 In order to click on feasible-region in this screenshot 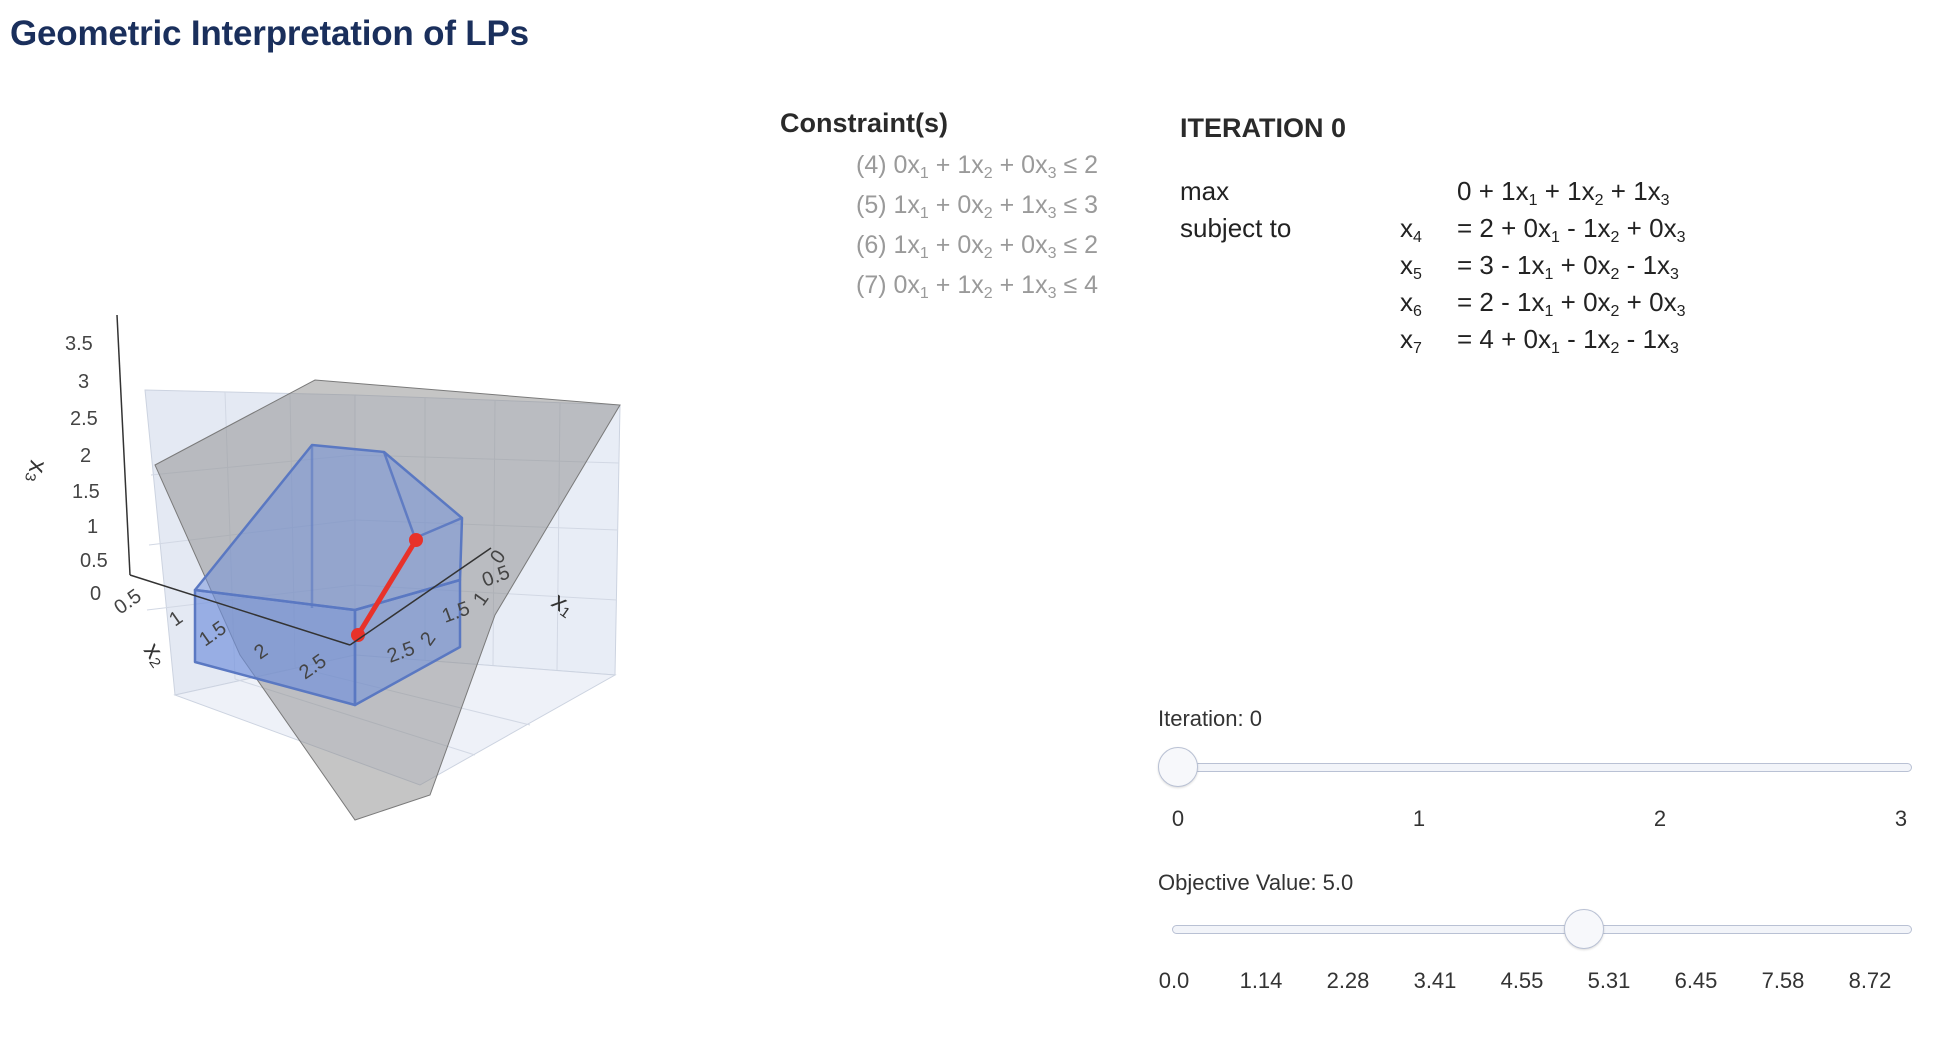, I will do `click(328, 575)`.